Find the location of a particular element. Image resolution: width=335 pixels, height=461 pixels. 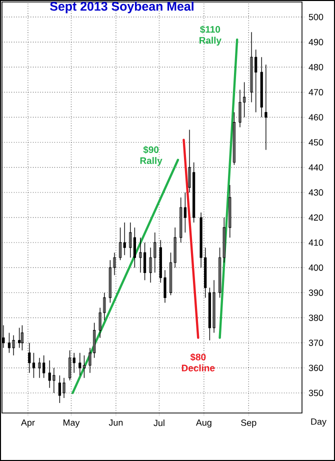

chart-title: Sept 2013 Soybean Meal is located at coordinates (122, 8).